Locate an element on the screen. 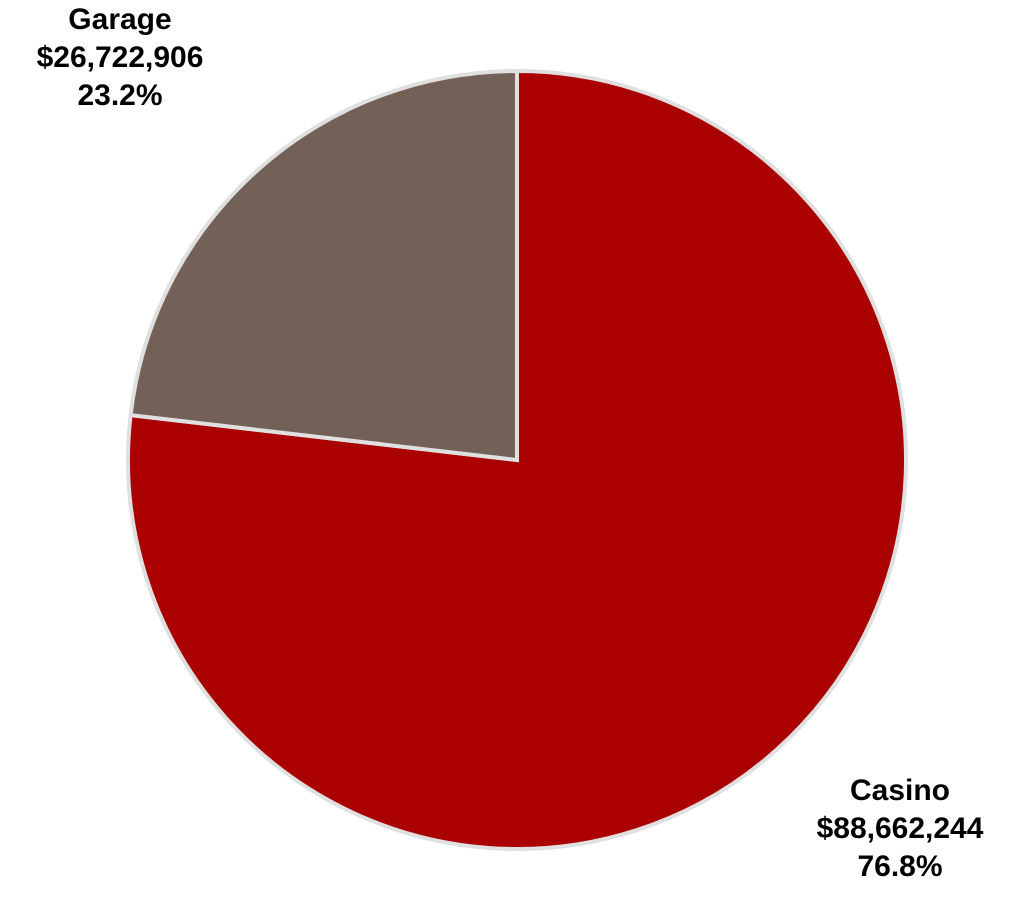 The height and width of the screenshot is (913, 1018). garage-data-label: Garage $26,722,906 23.2% is located at coordinates (120, 58).